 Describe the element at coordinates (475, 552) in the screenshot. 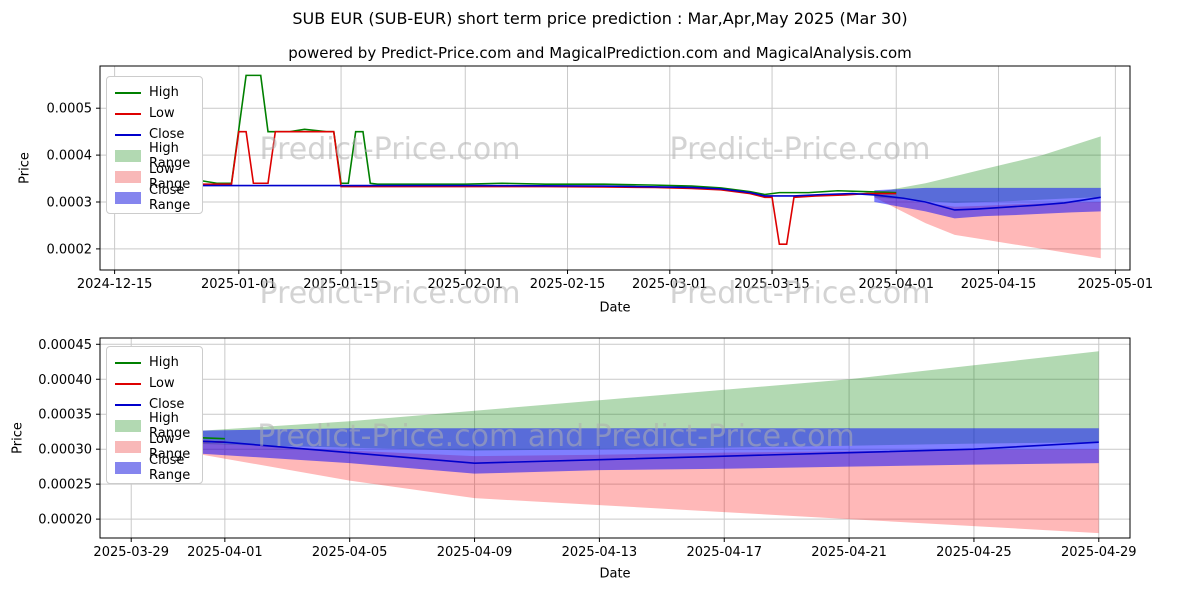

I see `x-tick-label: 2025-04-09` at that location.